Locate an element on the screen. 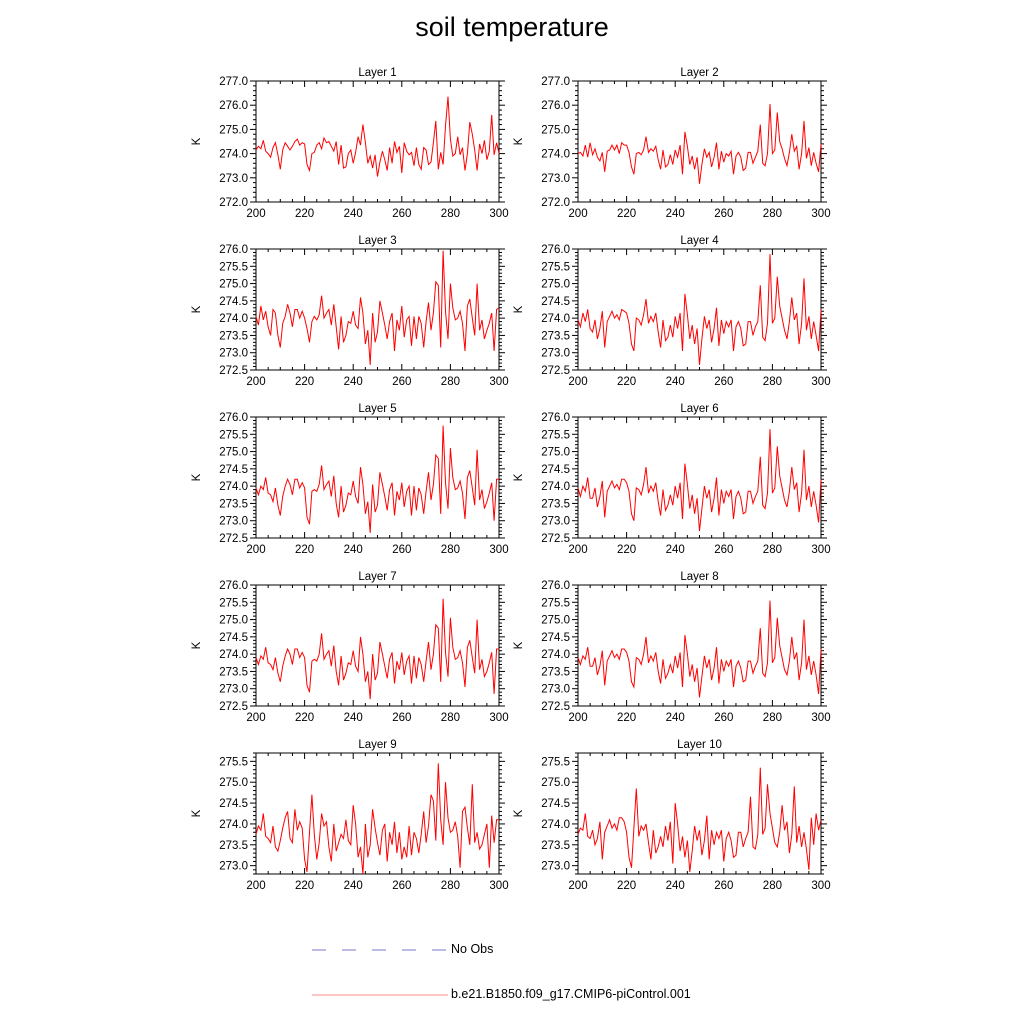 Image resolution: width=1024 pixels, height=1024 pixels. panel-5-xtick-label: 300 is located at coordinates (498, 550).